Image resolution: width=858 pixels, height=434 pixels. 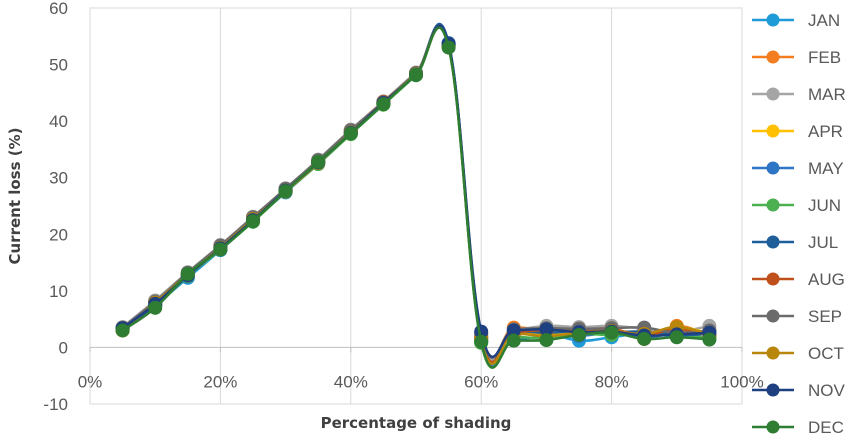 I want to click on legend-label: MAR, so click(x=827, y=94).